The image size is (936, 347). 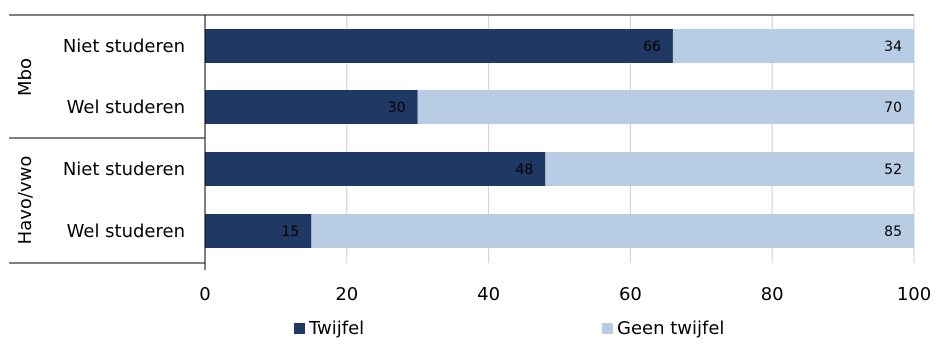 What do you see at coordinates (124, 46) in the screenshot?
I see `row-label-1: Niet studeren` at bounding box center [124, 46].